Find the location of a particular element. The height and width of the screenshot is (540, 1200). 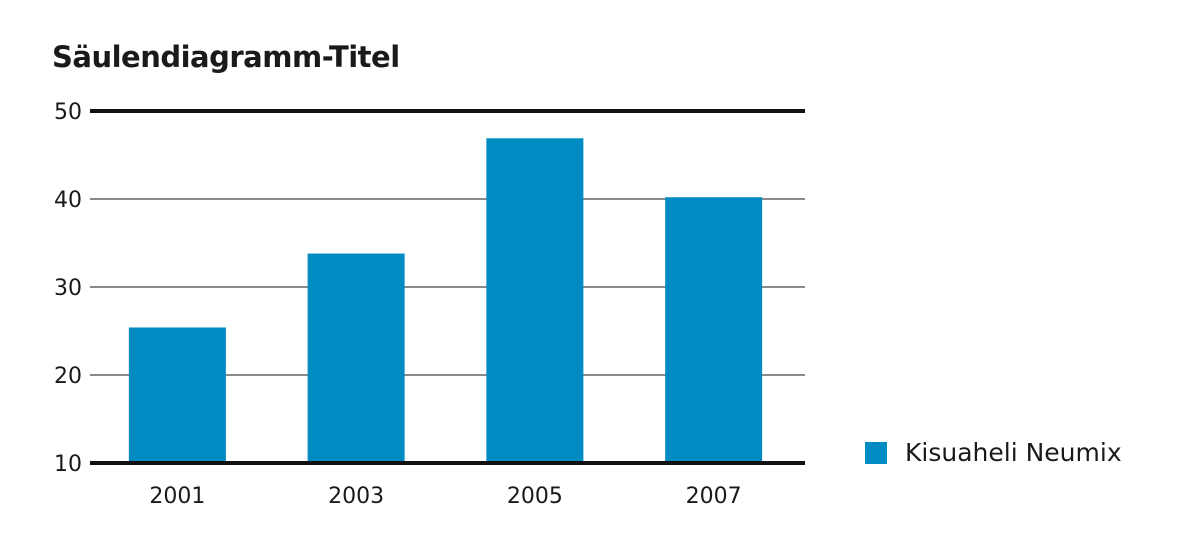

y-tick-label: 50 is located at coordinates (68, 112).